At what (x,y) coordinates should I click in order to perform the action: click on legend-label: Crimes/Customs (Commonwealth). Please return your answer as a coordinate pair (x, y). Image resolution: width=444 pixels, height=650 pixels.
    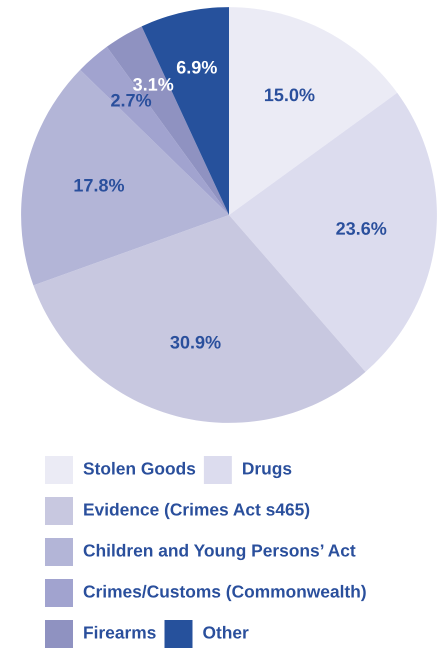
    Looking at the image, I should click on (225, 593).